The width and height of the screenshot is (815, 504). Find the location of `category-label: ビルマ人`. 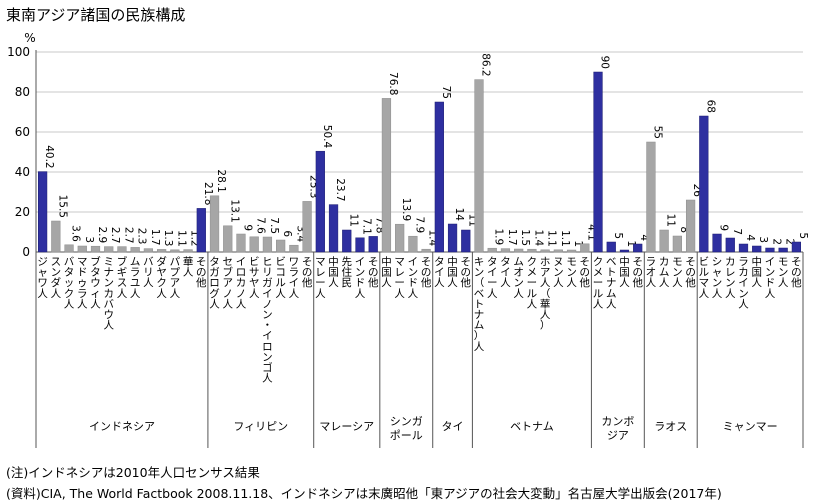

category-label: ビルマ人 is located at coordinates (704, 278).